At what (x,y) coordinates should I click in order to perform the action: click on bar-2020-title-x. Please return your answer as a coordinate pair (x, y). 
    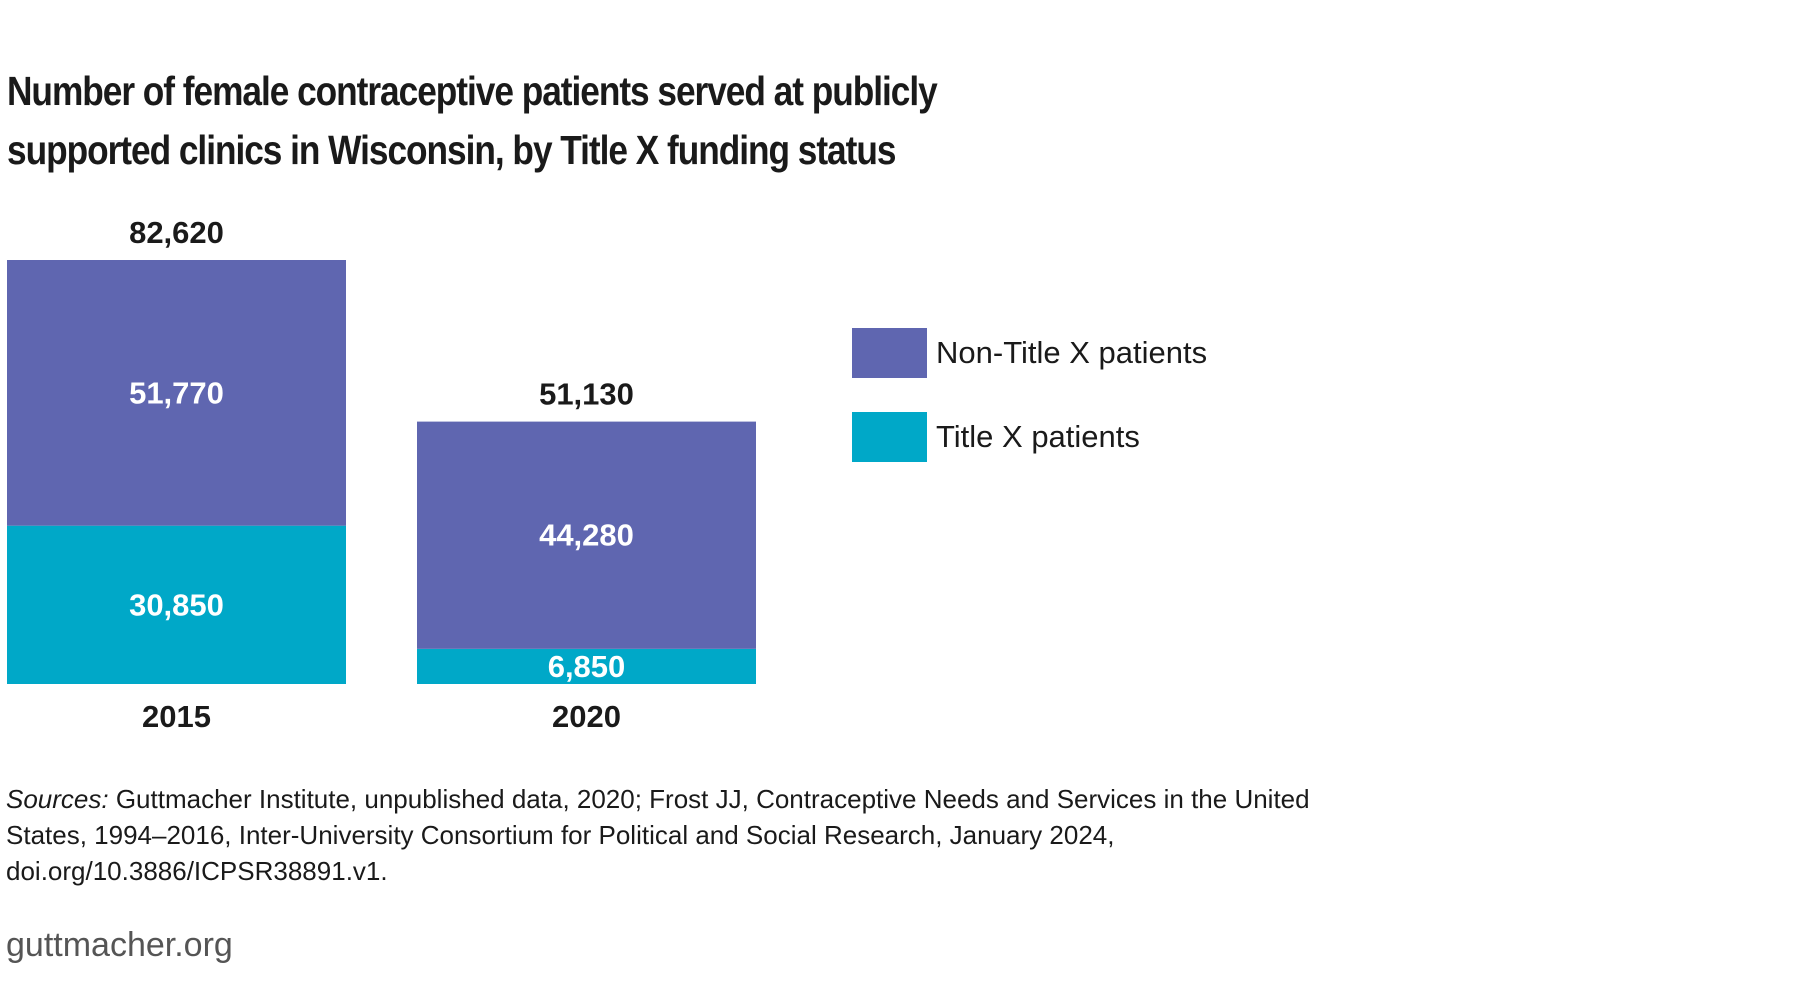
    Looking at the image, I should click on (586, 666).